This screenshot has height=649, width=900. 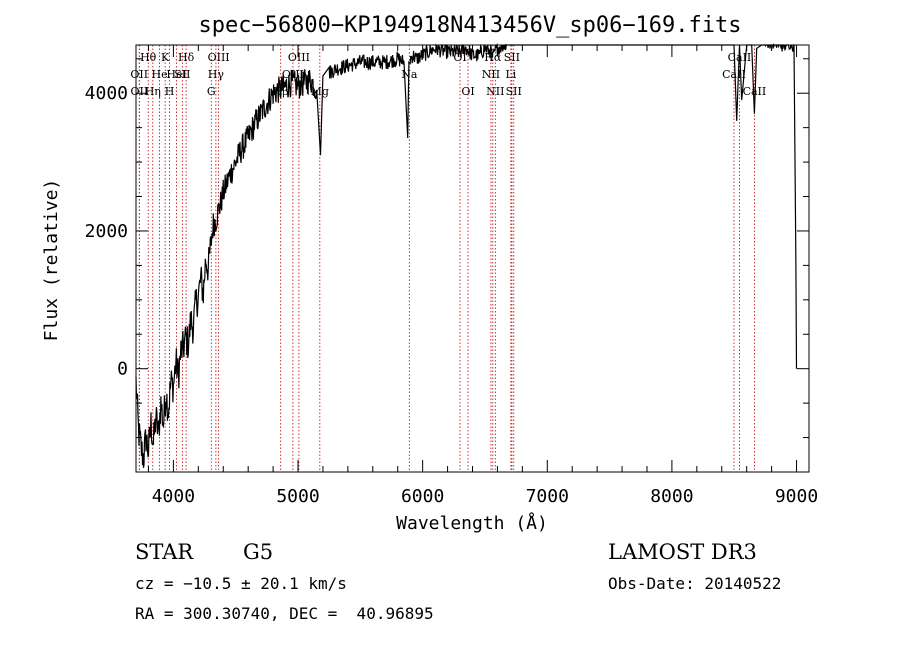 I want to click on line-marker-label: G, so click(x=211, y=91).